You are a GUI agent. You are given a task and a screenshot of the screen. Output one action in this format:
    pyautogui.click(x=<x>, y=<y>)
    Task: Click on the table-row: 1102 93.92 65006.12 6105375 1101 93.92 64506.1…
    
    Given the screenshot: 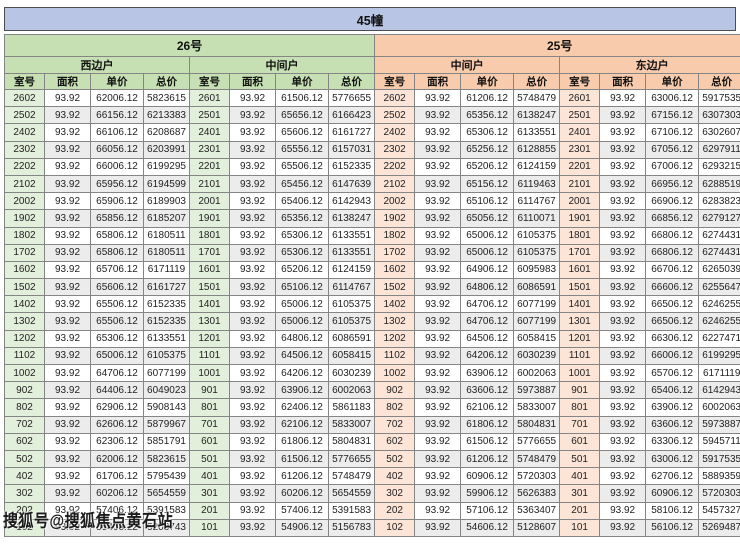 What is the action you would take?
    pyautogui.click(x=372, y=356)
    